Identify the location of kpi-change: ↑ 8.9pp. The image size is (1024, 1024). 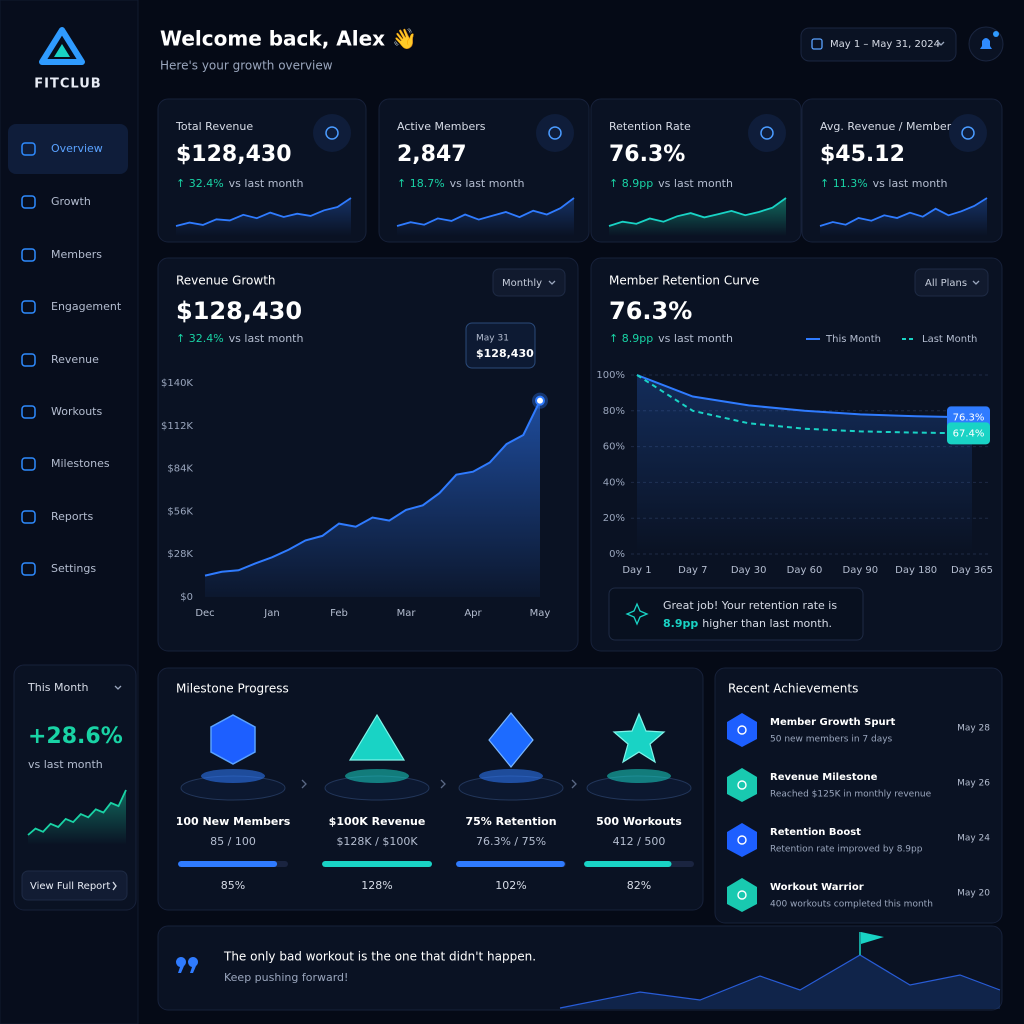
(631, 183).